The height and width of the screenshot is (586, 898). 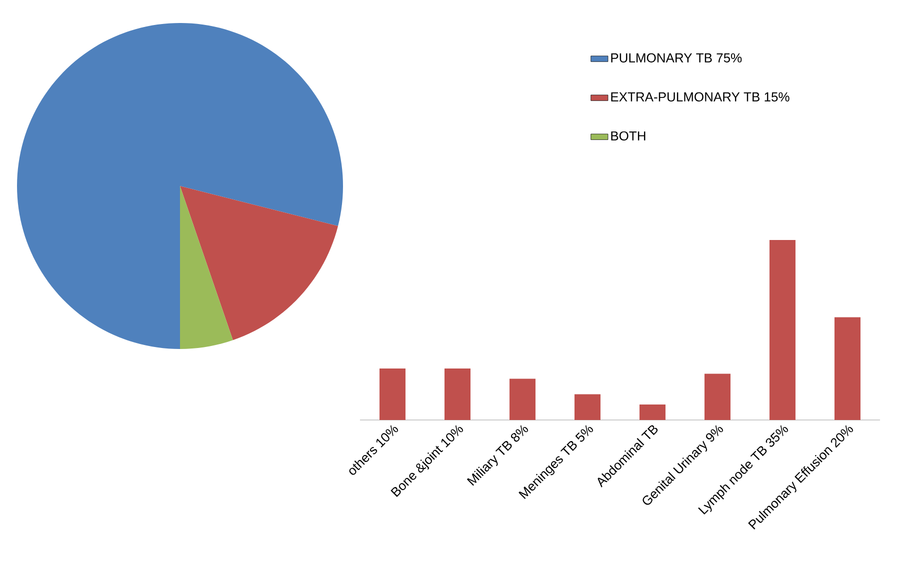 I want to click on legend-label: PULMONARY TB 75%, so click(x=676, y=57).